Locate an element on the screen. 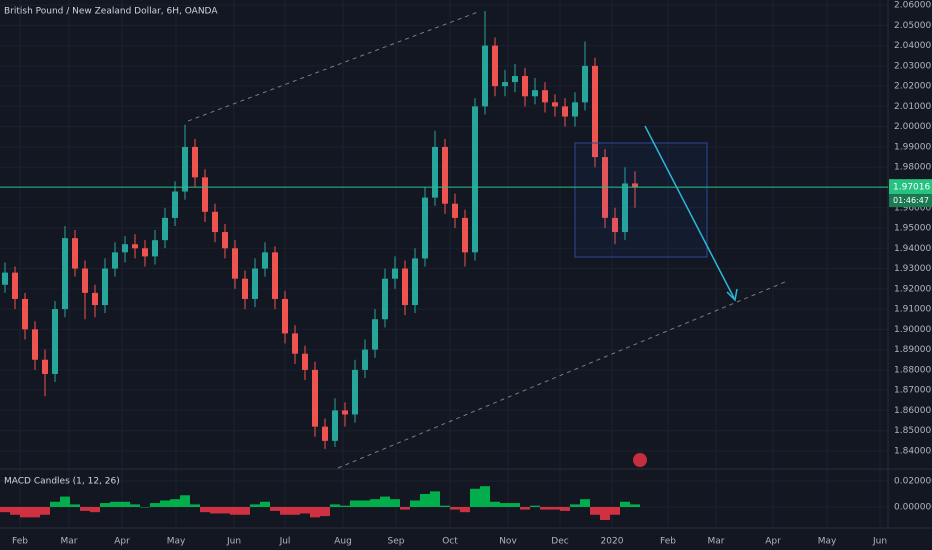 The image size is (932, 550). indicator-tick-label: 0.000000 is located at coordinates (913, 507).